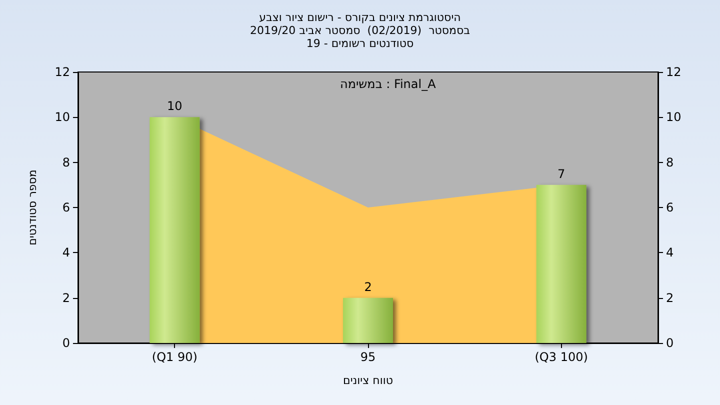  I want to click on data-label: 10, so click(174, 106).